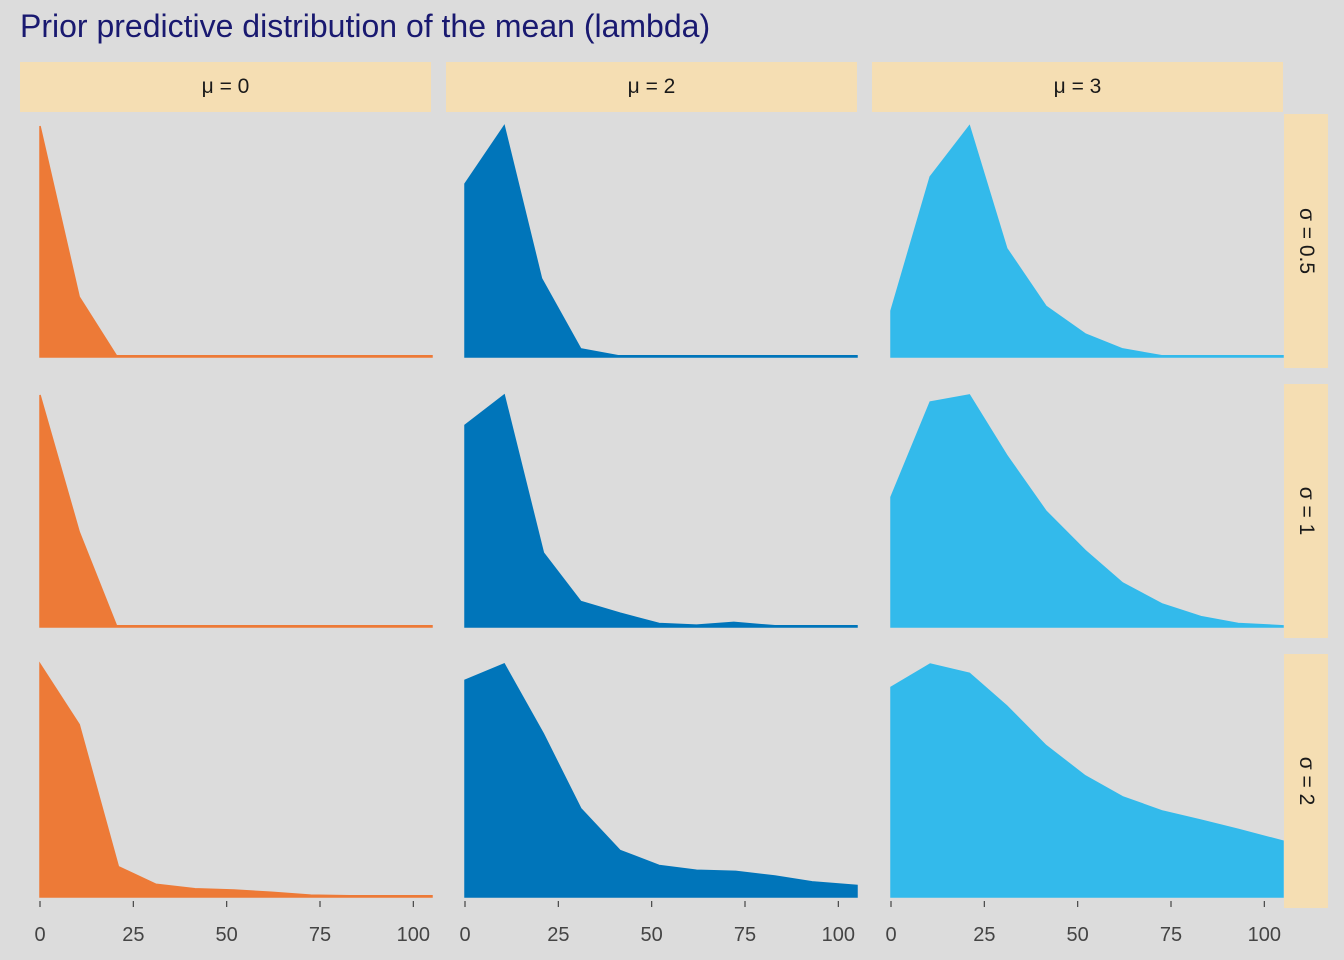  Describe the element at coordinates (1306, 241) in the screenshot. I see `facet-row-strip: σ = 0.5` at that location.